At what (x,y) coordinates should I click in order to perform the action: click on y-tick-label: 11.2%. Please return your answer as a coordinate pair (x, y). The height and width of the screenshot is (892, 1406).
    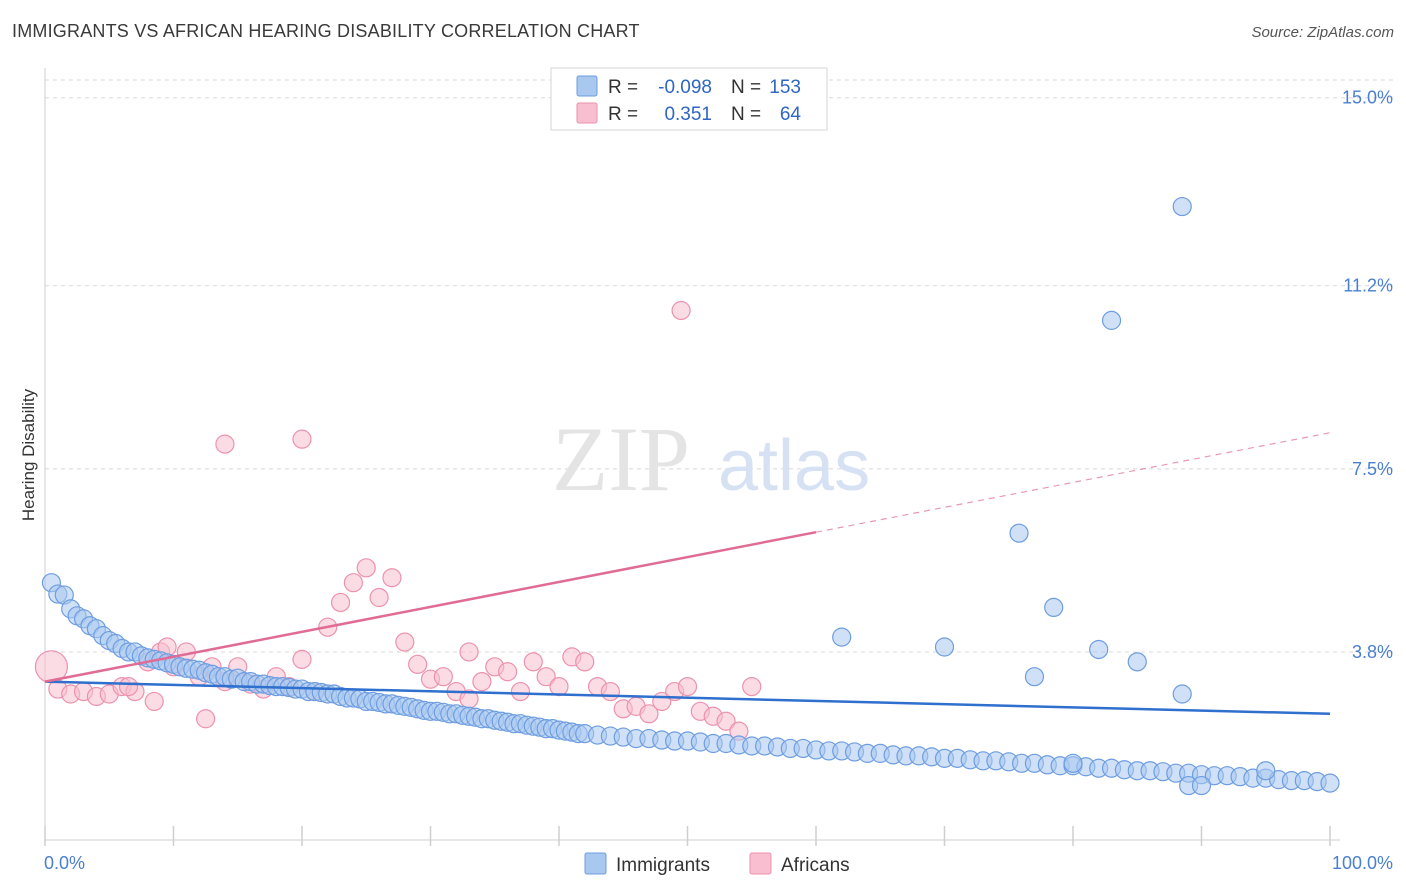
    Looking at the image, I should click on (1368, 286).